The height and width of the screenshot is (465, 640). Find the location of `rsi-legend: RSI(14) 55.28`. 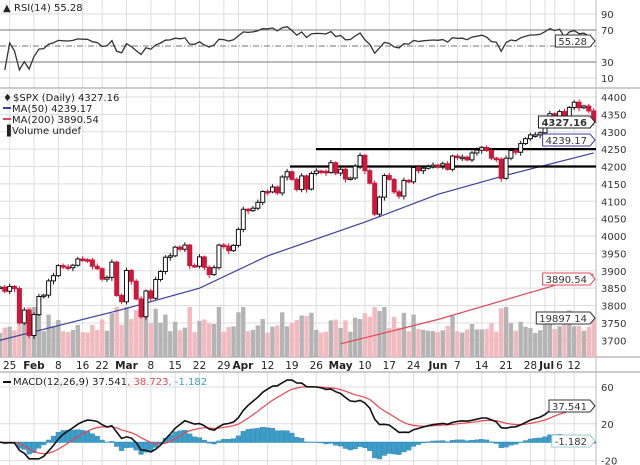

rsi-legend: RSI(14) 55.28 is located at coordinates (48, 8).